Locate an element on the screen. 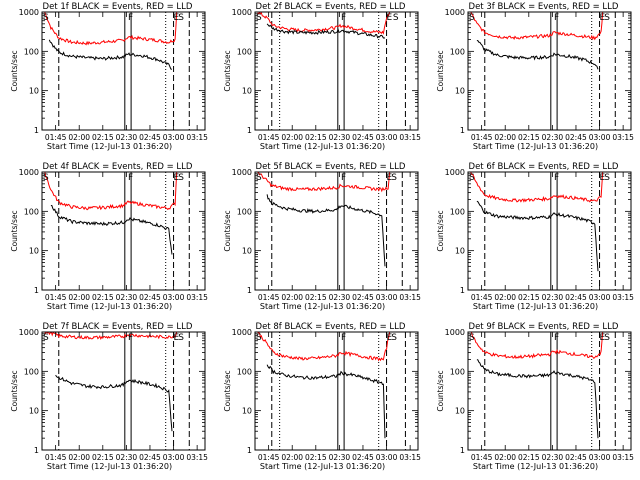 This screenshot has height=480, width=640. panel-title: Det 6f BLACK = Events, RED = LLD is located at coordinates (544, 167).